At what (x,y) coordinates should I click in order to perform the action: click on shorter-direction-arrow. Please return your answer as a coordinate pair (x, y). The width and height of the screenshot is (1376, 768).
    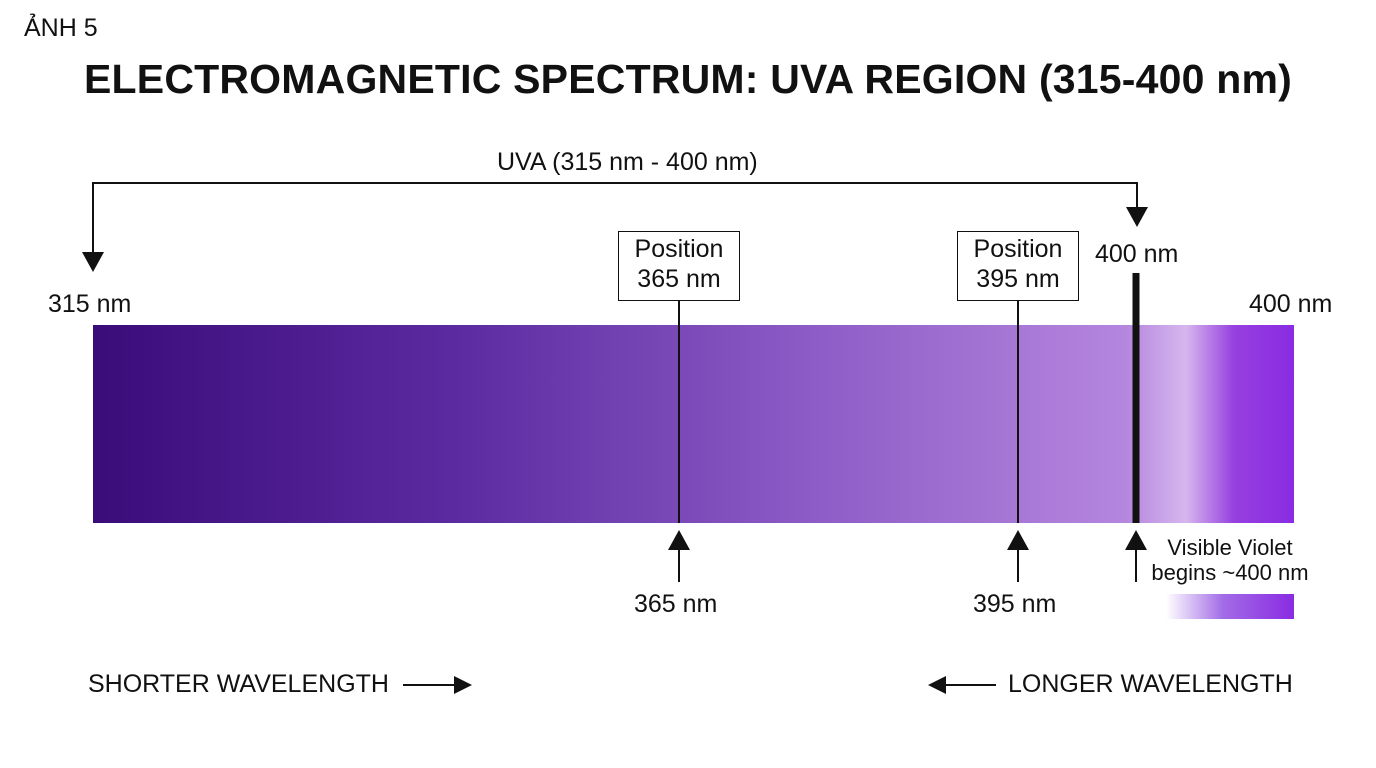
    Looking at the image, I should click on (437, 685).